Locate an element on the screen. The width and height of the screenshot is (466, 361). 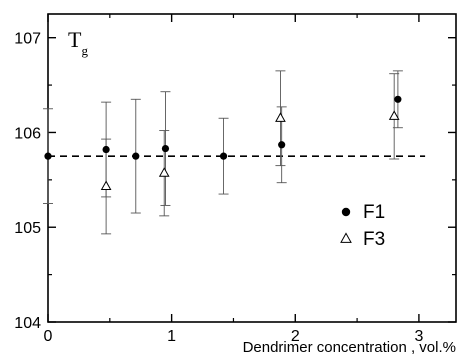
plot-symbol-subscript: g is located at coordinates (84, 50).